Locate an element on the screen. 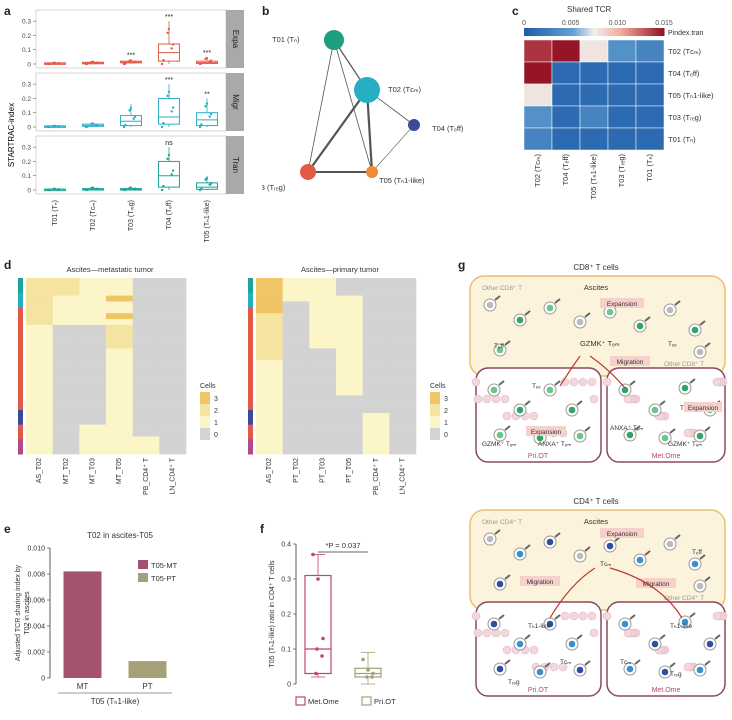  ytick-label: 0.1 is located at coordinates (26, 50).